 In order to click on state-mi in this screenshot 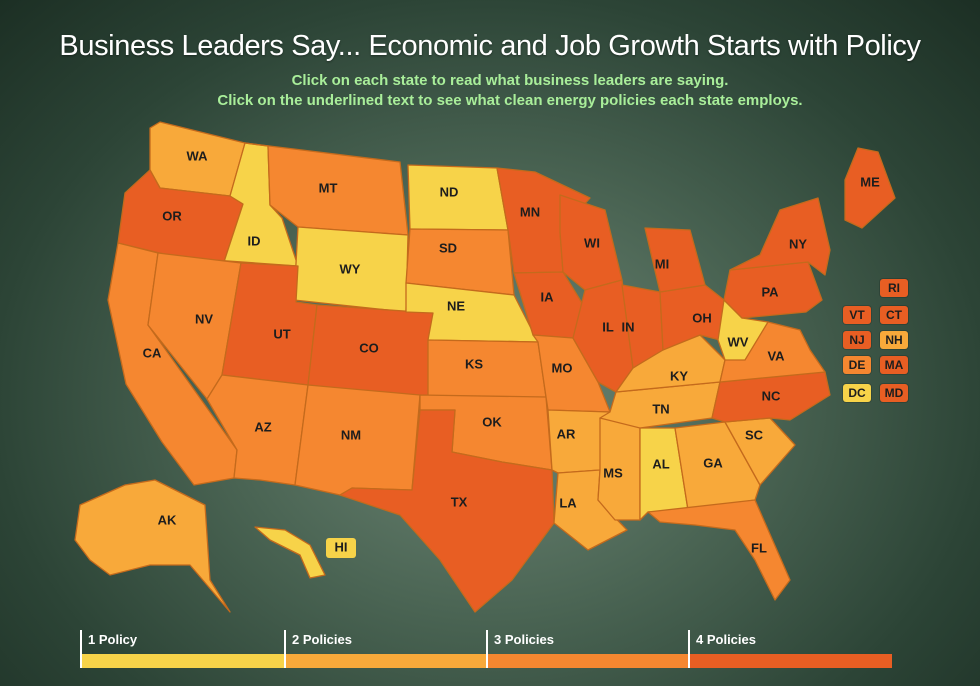, I will do `click(675, 260)`.